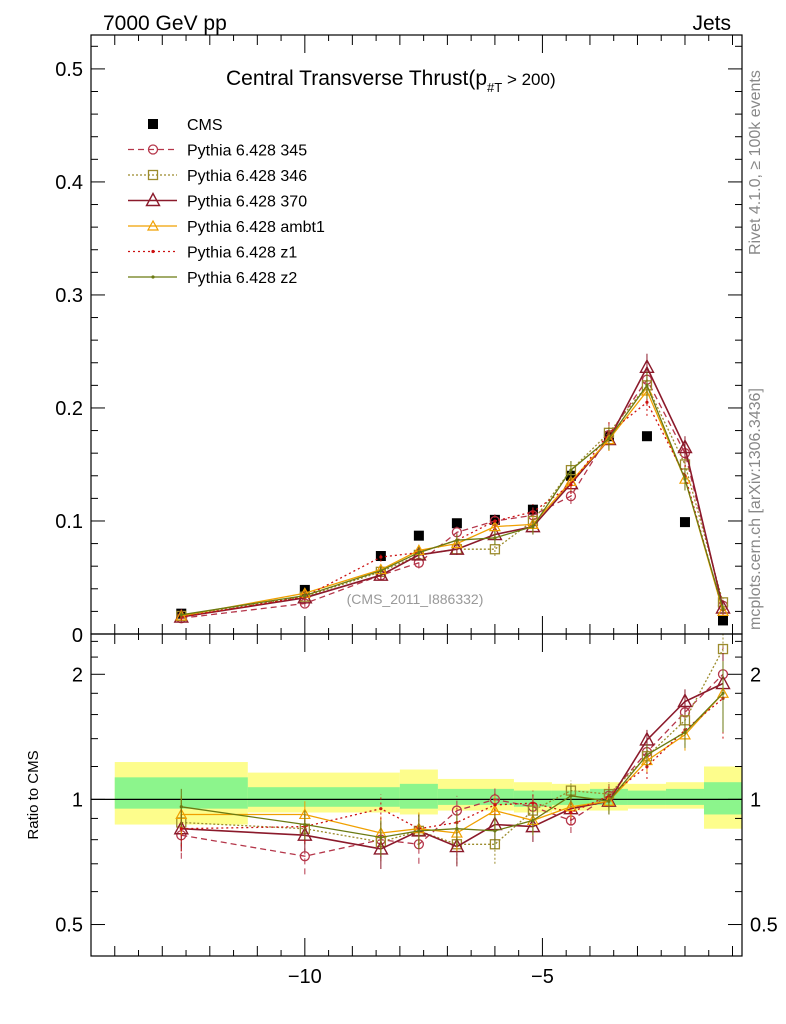 This screenshot has width=786, height=1024. What do you see at coordinates (755, 800) in the screenshot?
I see `ratio-y-tick-label-right: 1` at bounding box center [755, 800].